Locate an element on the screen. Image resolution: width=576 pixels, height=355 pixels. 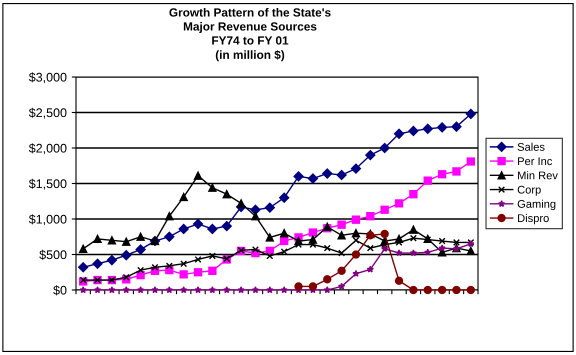
y-tick-label: $3,000 is located at coordinates (47, 78).